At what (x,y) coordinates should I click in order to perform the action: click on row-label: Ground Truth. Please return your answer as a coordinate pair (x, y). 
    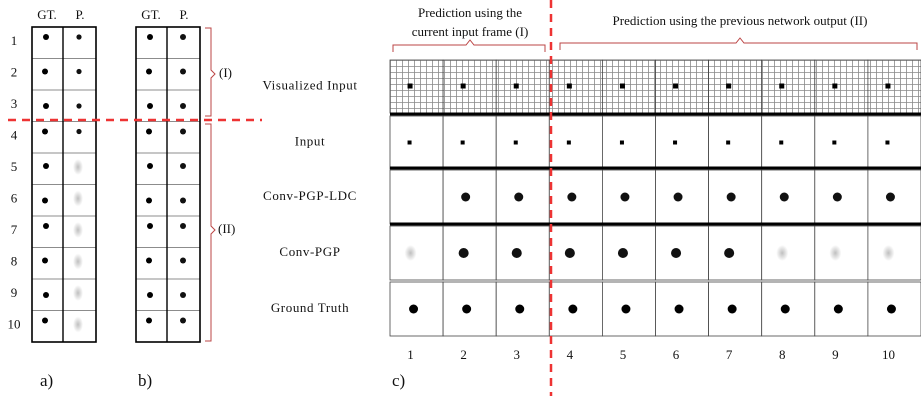
    Looking at the image, I should click on (310, 307).